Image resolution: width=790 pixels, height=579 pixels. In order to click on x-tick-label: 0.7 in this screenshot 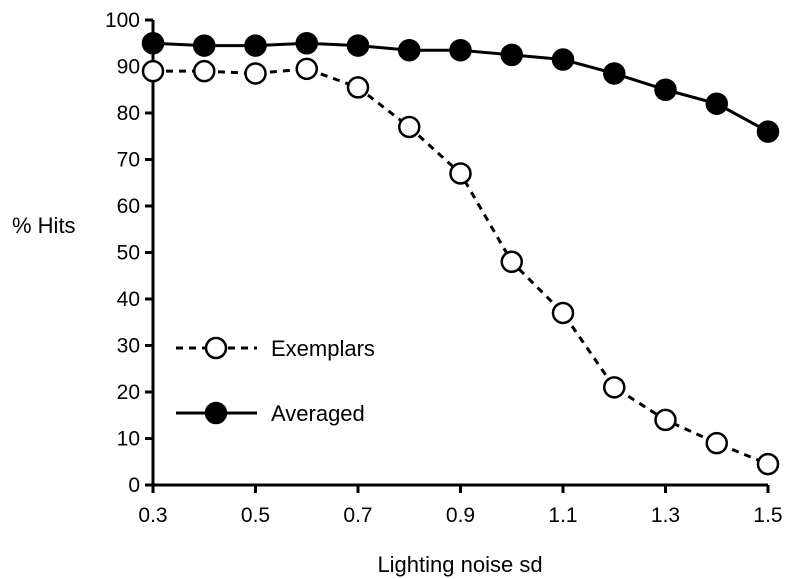, I will do `click(357, 515)`.